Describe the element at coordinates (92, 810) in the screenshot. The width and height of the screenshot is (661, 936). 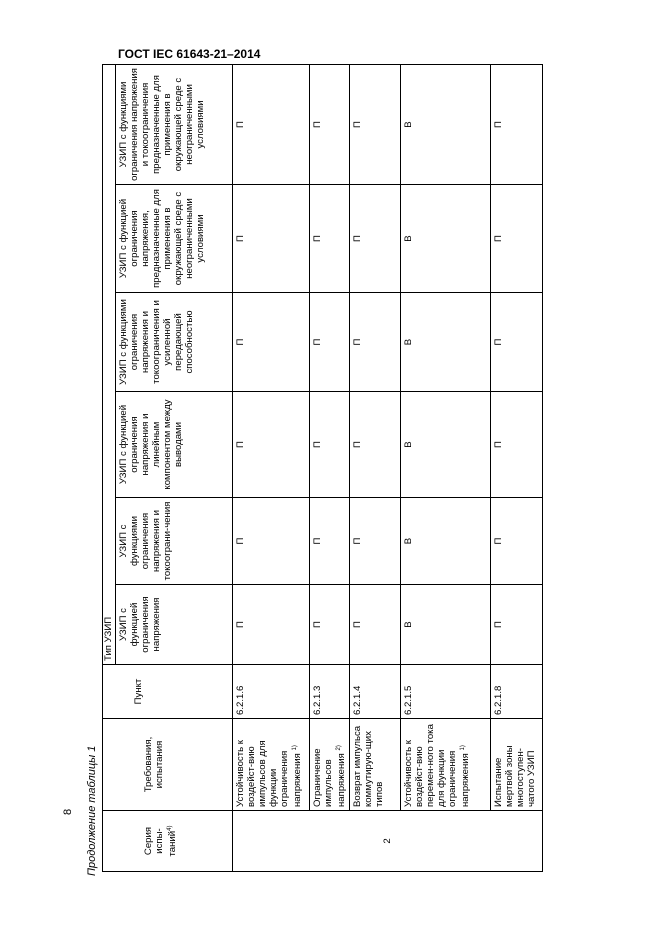
I see `table-caption: Продолжение таблицы 1` at that location.